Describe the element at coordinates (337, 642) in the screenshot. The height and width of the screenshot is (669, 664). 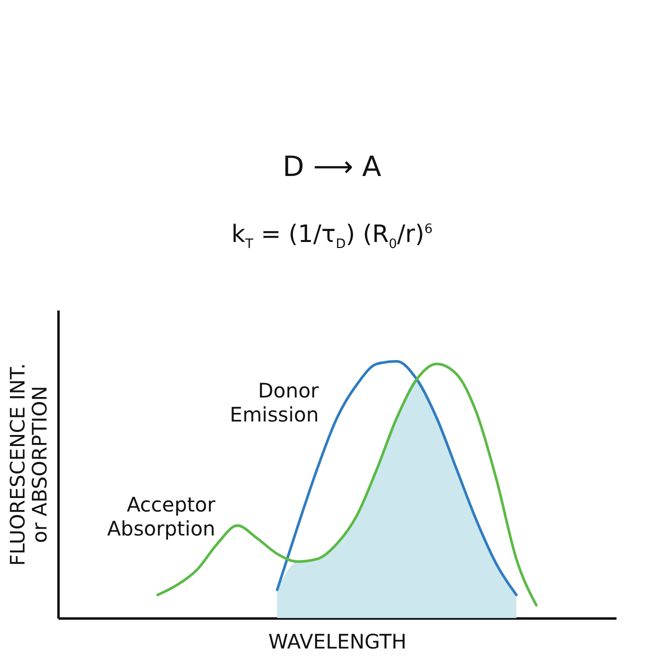
I see `x-axis-title: WAVELENGTH` at that location.